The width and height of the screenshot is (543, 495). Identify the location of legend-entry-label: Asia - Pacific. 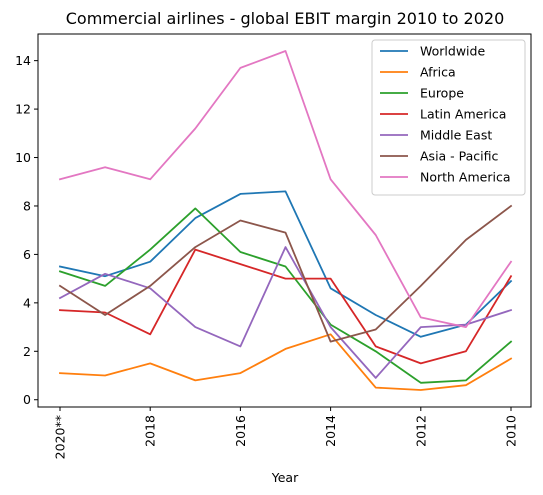
(459, 156).